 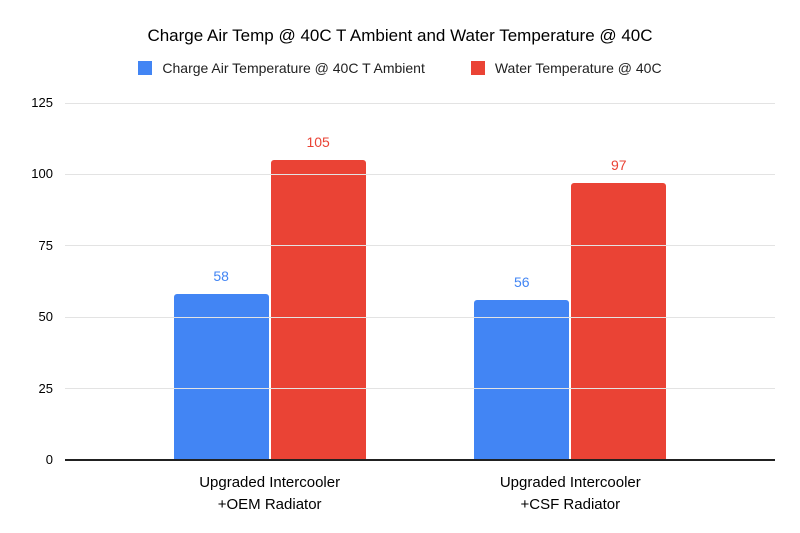 I want to click on bar-slot: 105, so click(x=318, y=281).